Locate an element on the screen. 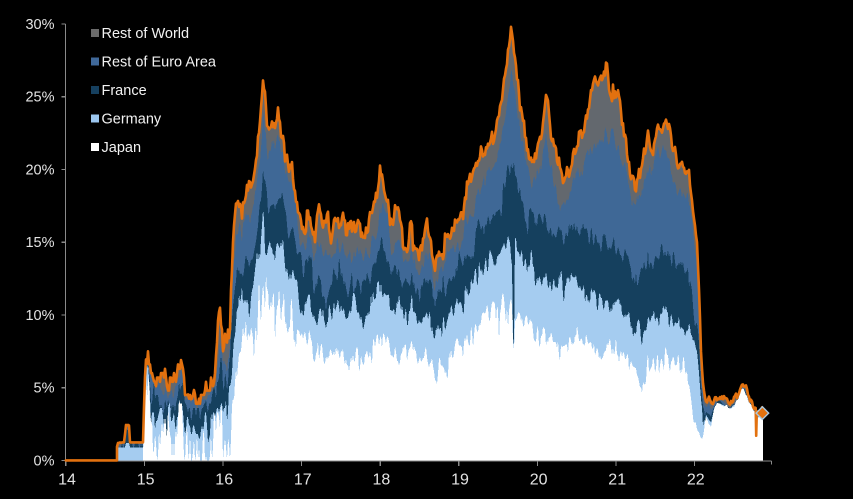 The width and height of the screenshot is (853, 499). svg-text: 15% is located at coordinates (39, 243).